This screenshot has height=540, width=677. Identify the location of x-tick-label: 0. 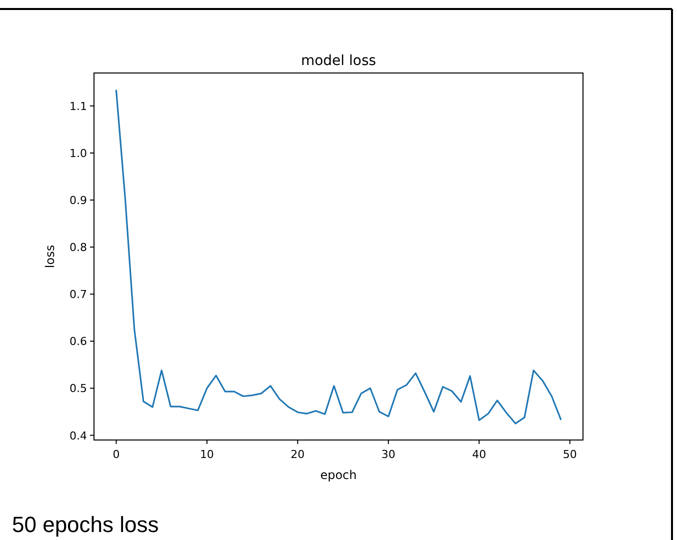
(116, 454).